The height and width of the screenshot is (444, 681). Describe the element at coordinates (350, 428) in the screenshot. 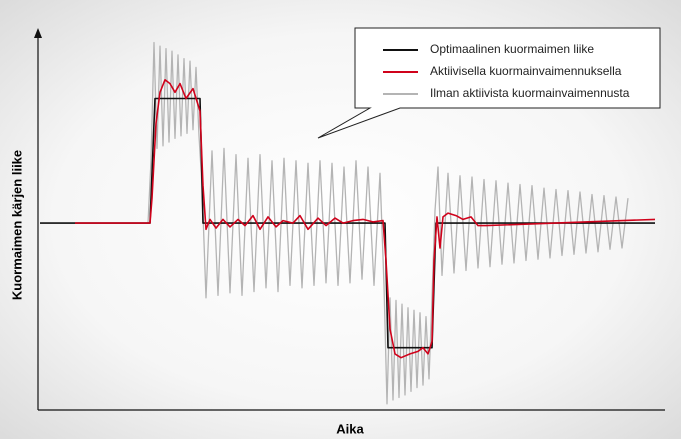

I see `x-axis-label: Aika` at that location.